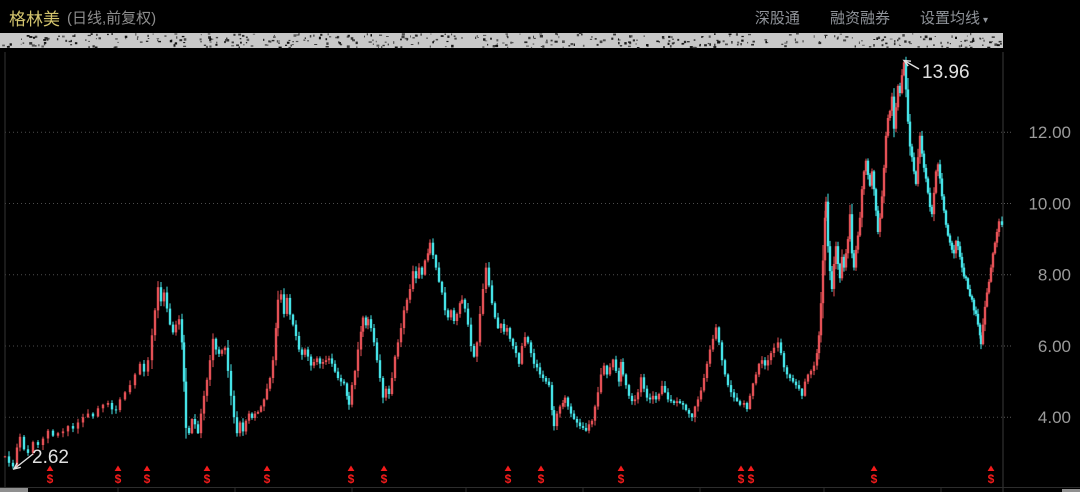 This screenshot has height=492, width=1080. I want to click on chart-period-label: (日线,前复权), so click(112, 18).